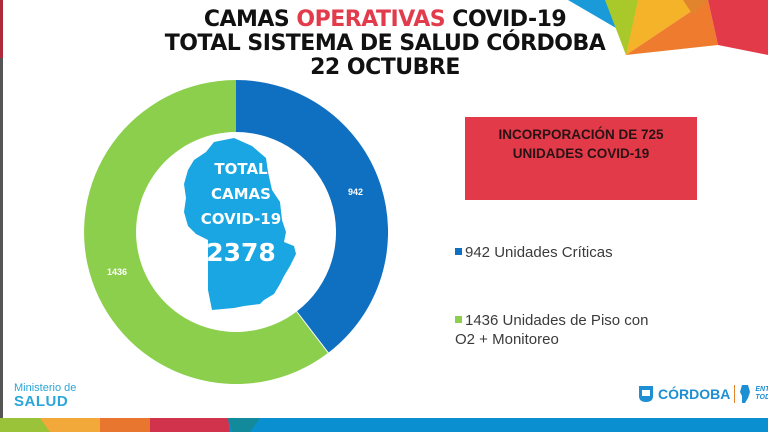  Describe the element at coordinates (241, 212) in the screenshot. I see `donut-center-label: TOTAL CAMAS COVID-19 2378` at that location.